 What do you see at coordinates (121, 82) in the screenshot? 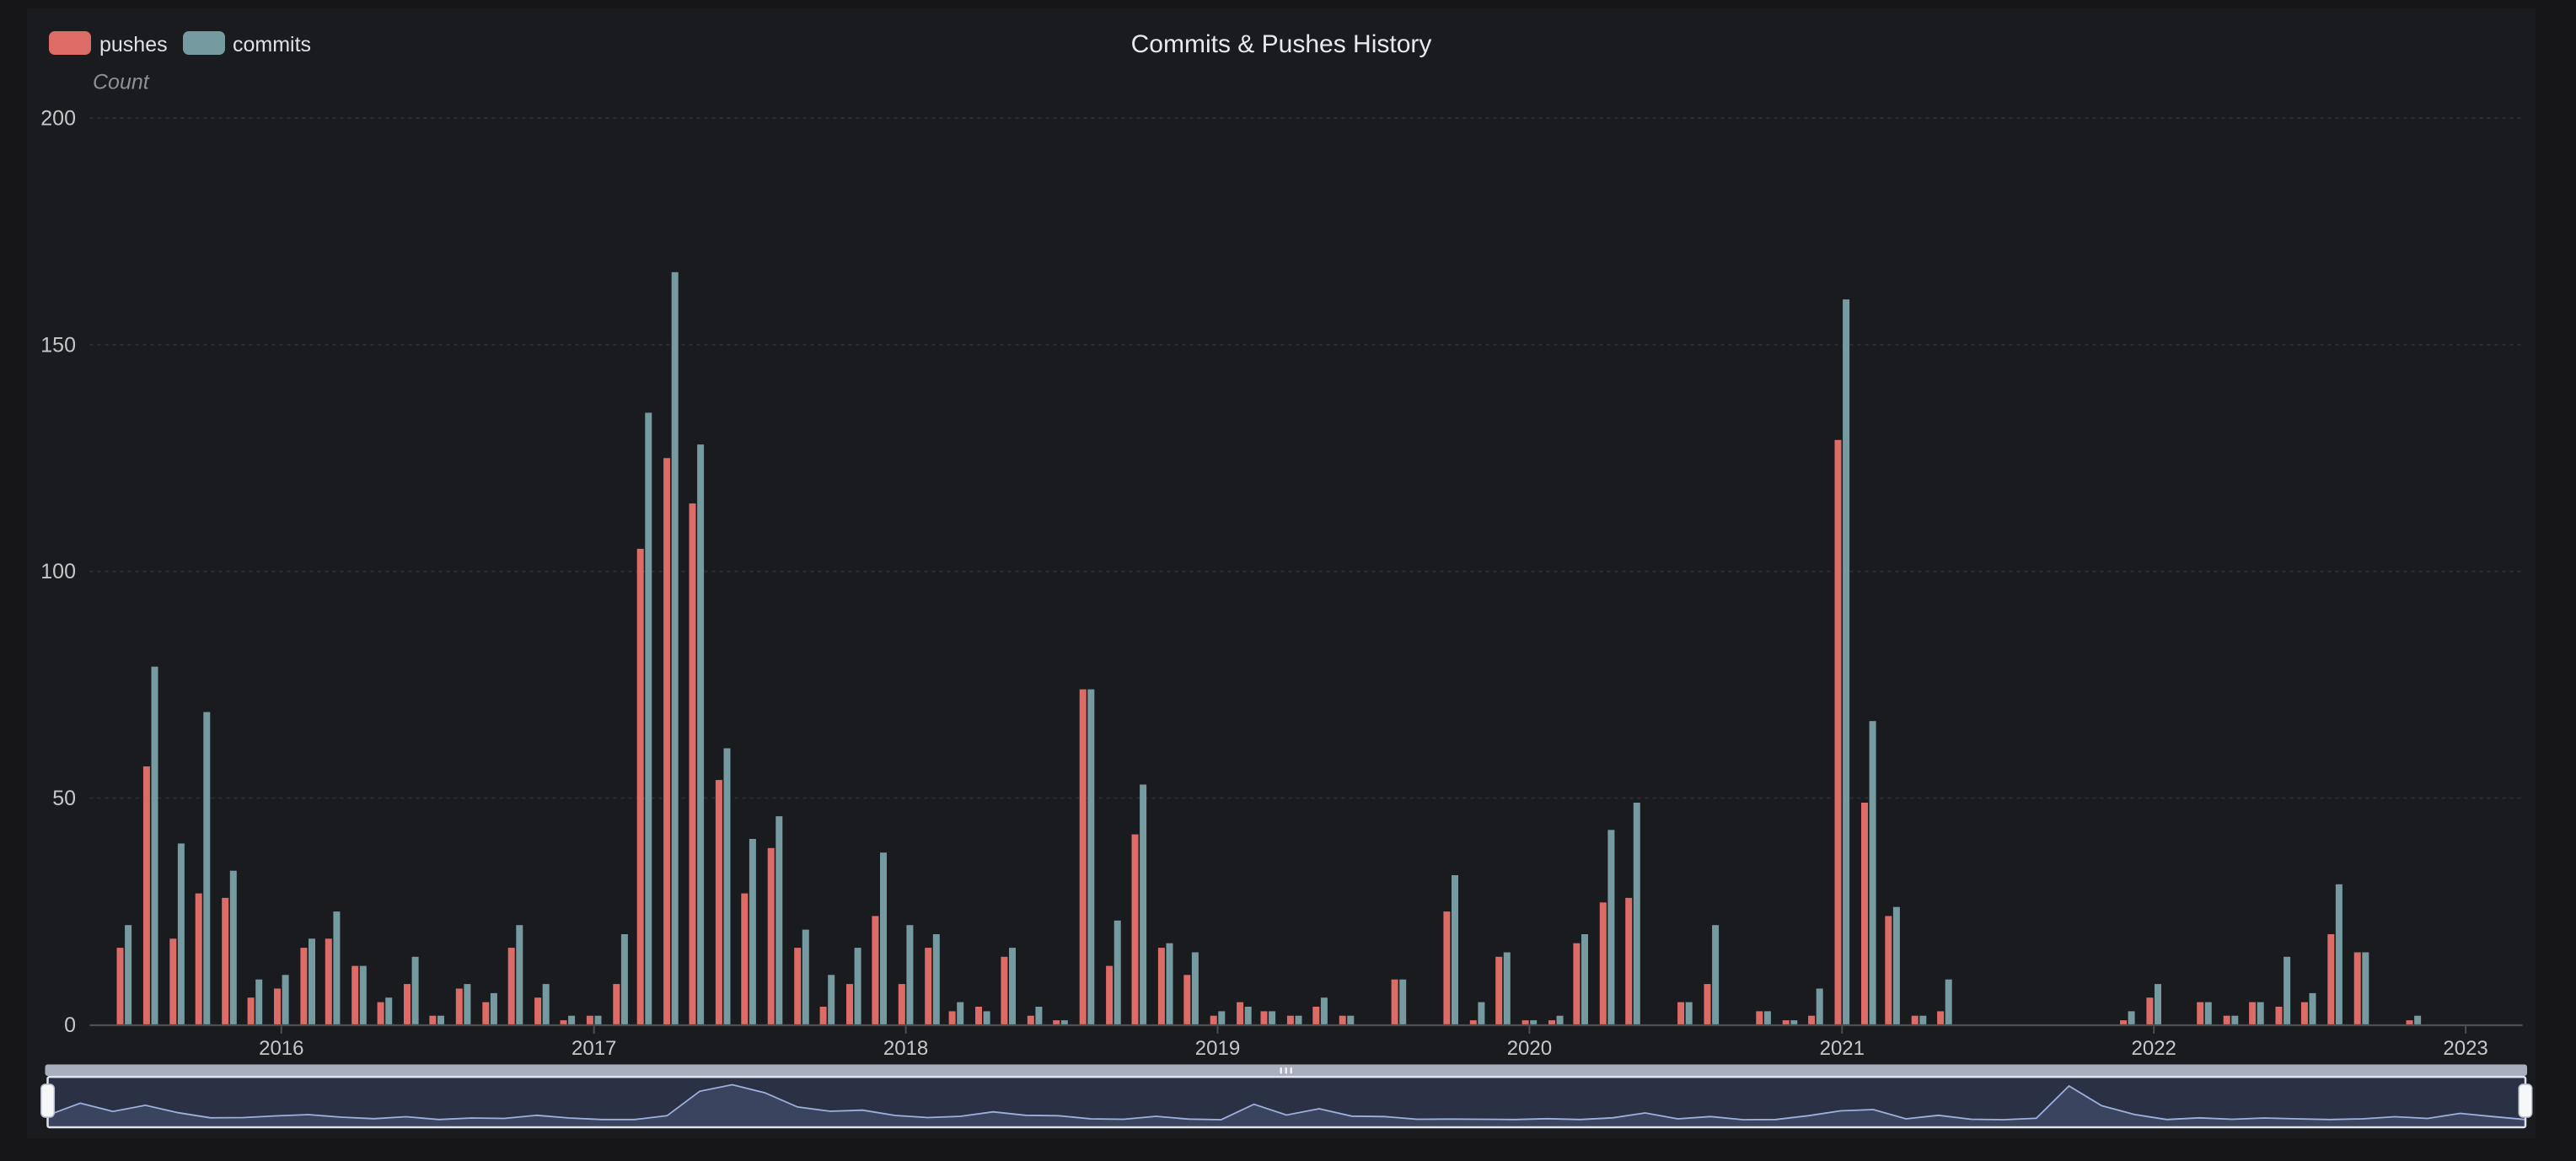
I see `svg-text: Count` at bounding box center [121, 82].